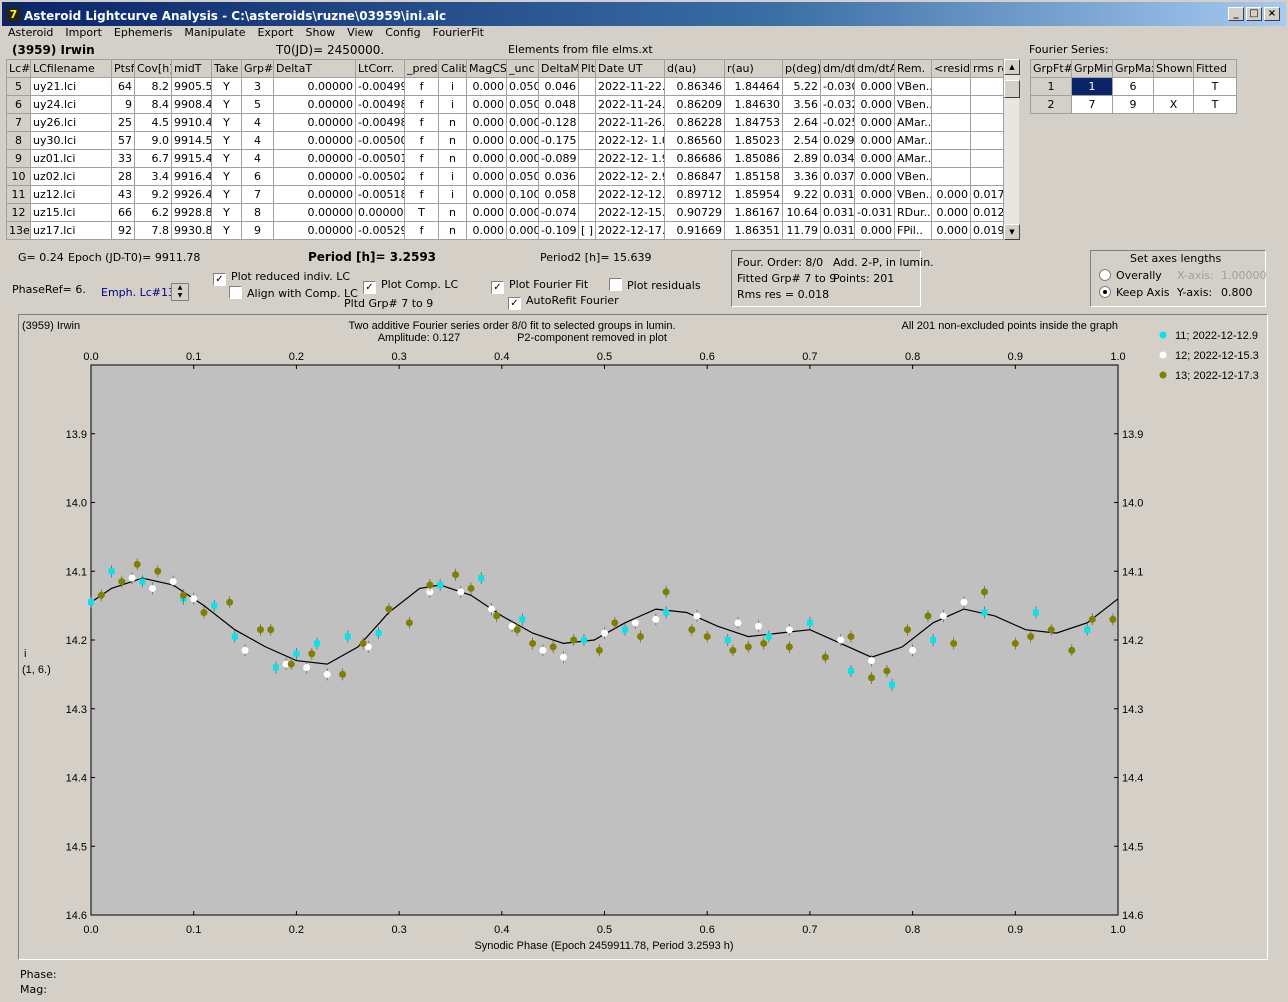  Describe the element at coordinates (522, 194) in the screenshot. I see `table-cell: 0.100` at that location.